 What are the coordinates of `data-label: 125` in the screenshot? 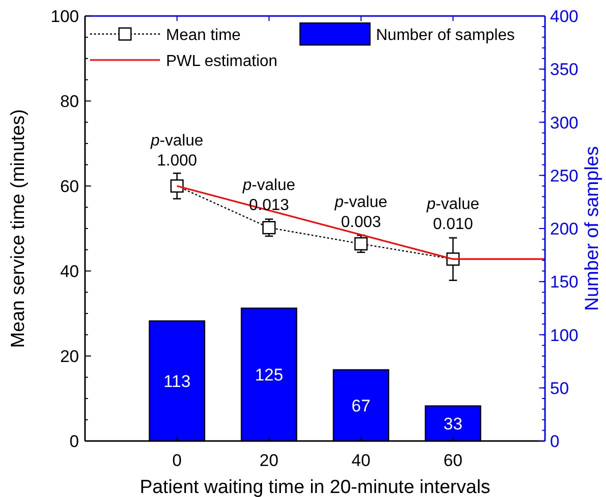 It's located at (269, 375).